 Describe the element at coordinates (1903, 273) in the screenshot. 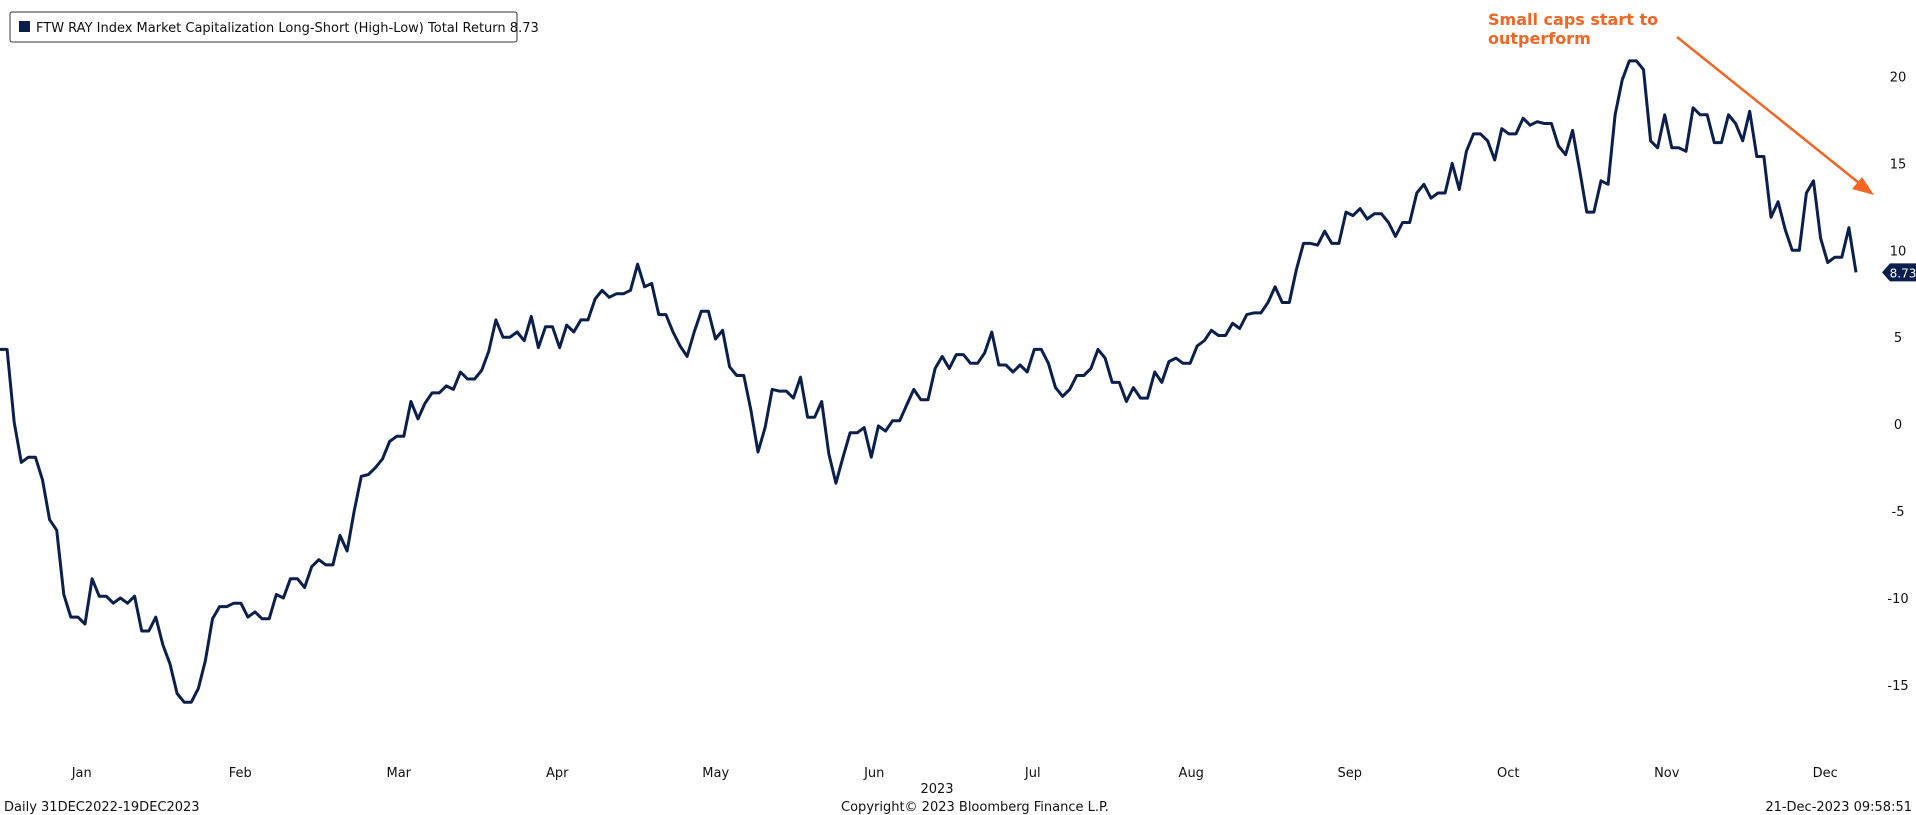

I see `last-value-label: 8.73` at that location.